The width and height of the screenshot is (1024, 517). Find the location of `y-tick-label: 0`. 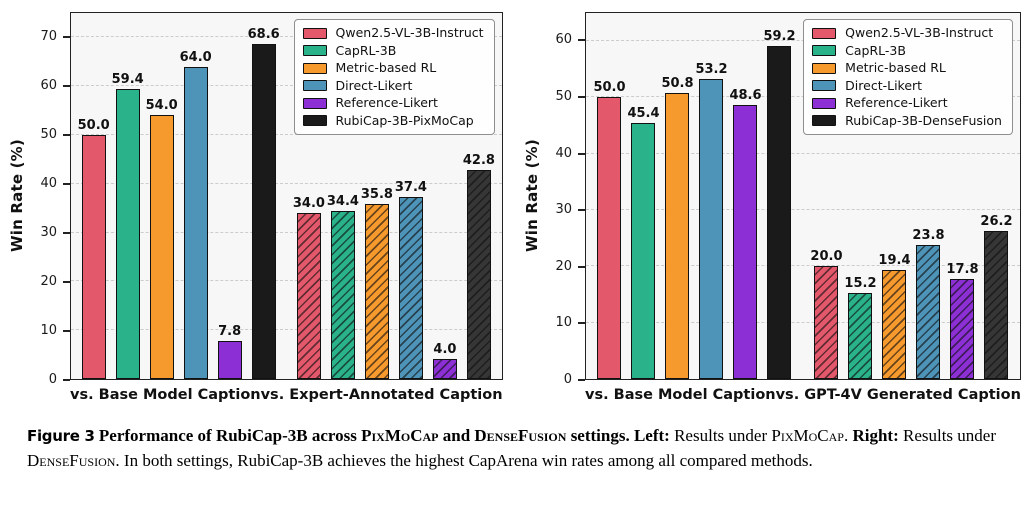

y-tick-label: 0 is located at coordinates (567, 379).